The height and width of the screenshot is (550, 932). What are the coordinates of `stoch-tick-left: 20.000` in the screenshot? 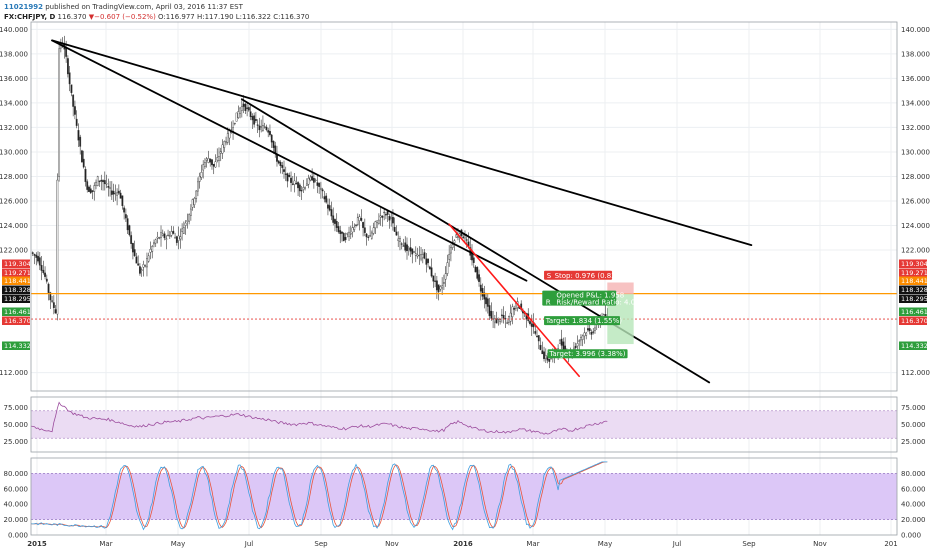 It's located at (16, 520).